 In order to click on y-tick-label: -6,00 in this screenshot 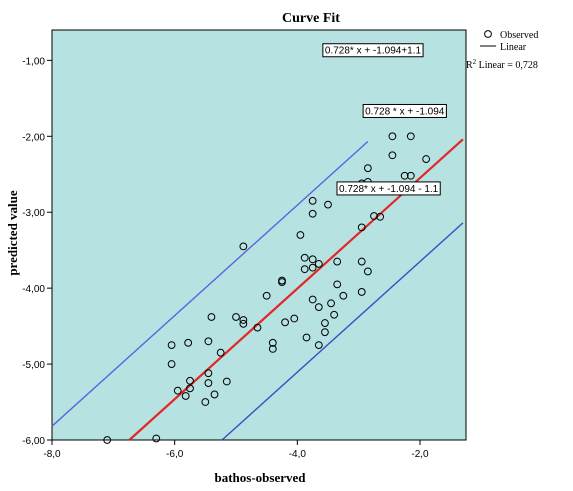, I will do `click(33, 441)`.